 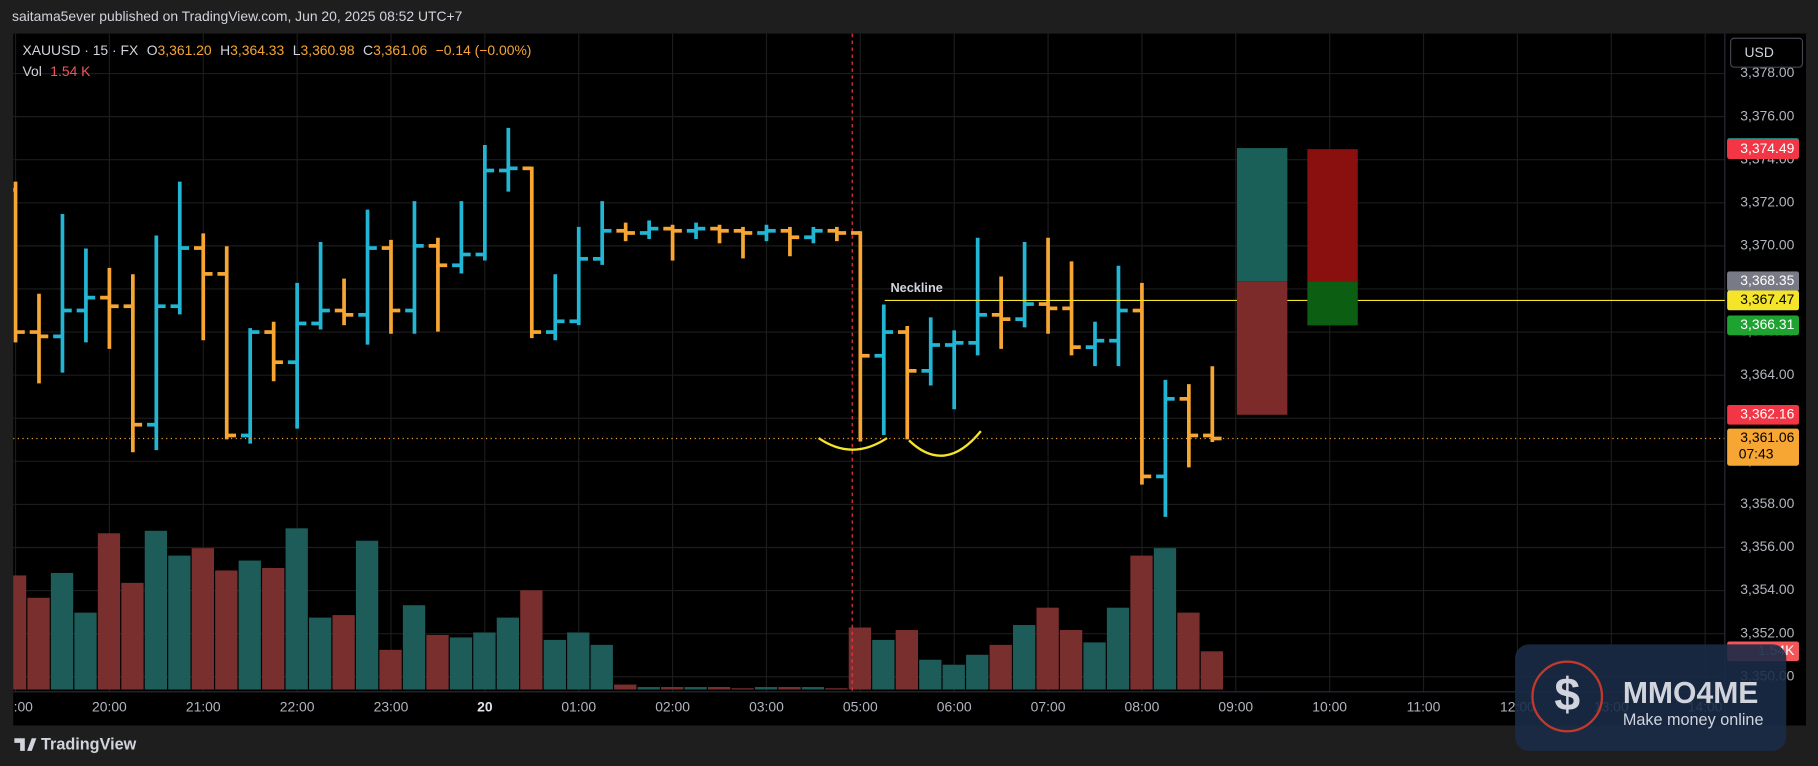 I want to click on x-tick-label: 01:00, so click(x=578, y=707).